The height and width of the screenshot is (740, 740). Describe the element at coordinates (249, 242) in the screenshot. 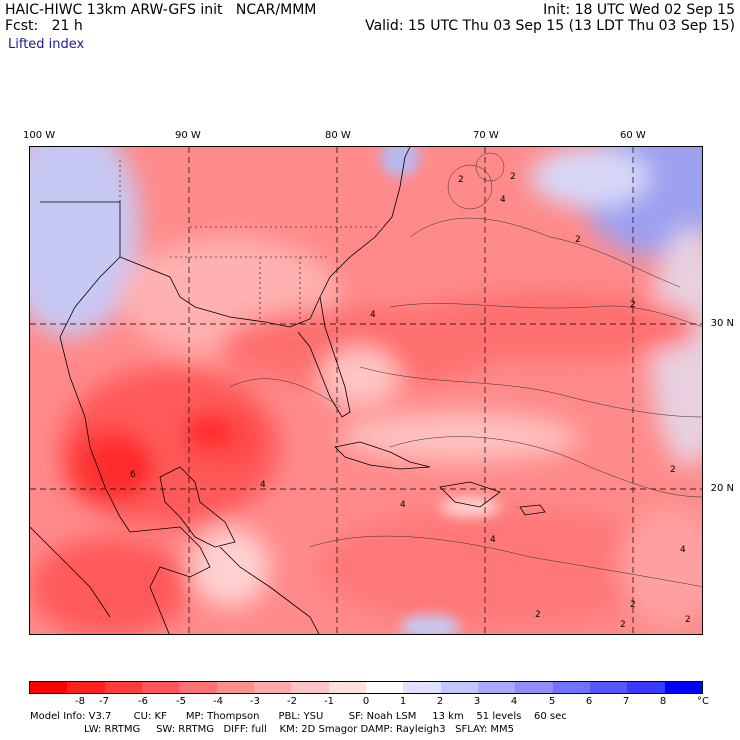

I see `state-borders` at that location.